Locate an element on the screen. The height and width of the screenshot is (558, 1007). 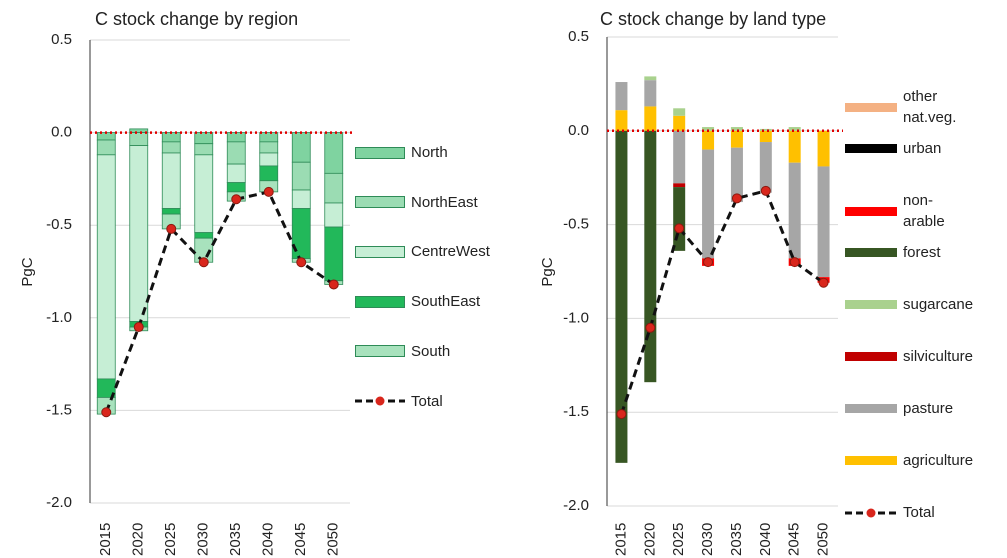
legend-label: CentreWest is located at coordinates (450, 252).